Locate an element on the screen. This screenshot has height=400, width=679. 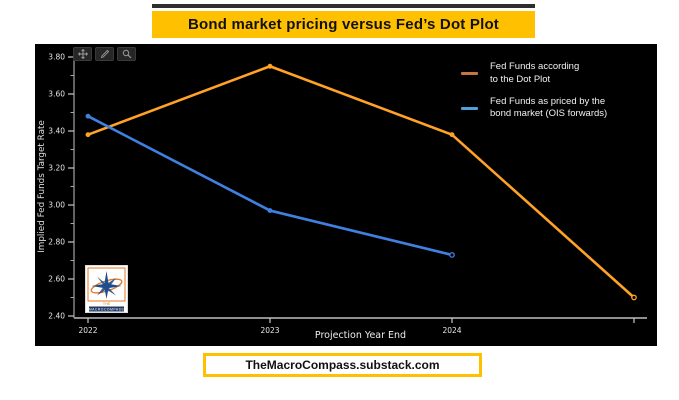
pencil-icon is located at coordinates (104, 54).